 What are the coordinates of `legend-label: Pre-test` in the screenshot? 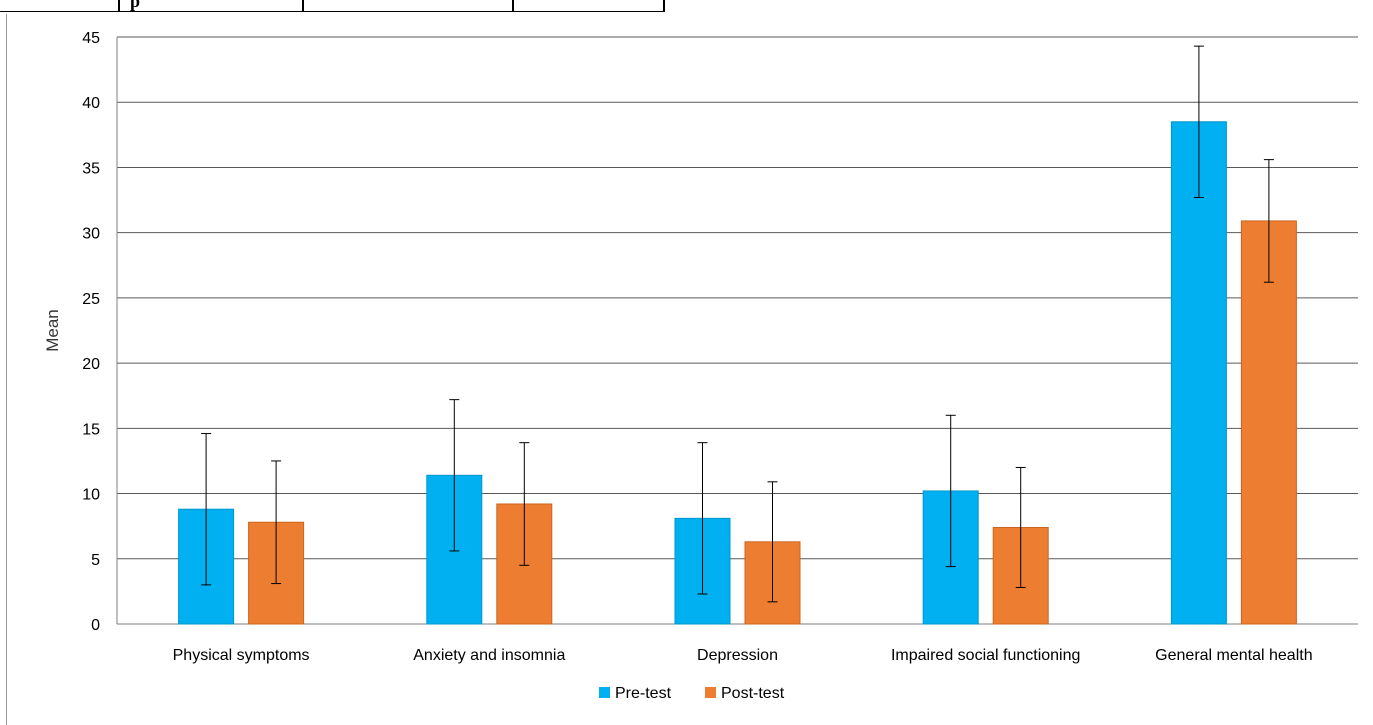 It's located at (643, 693).